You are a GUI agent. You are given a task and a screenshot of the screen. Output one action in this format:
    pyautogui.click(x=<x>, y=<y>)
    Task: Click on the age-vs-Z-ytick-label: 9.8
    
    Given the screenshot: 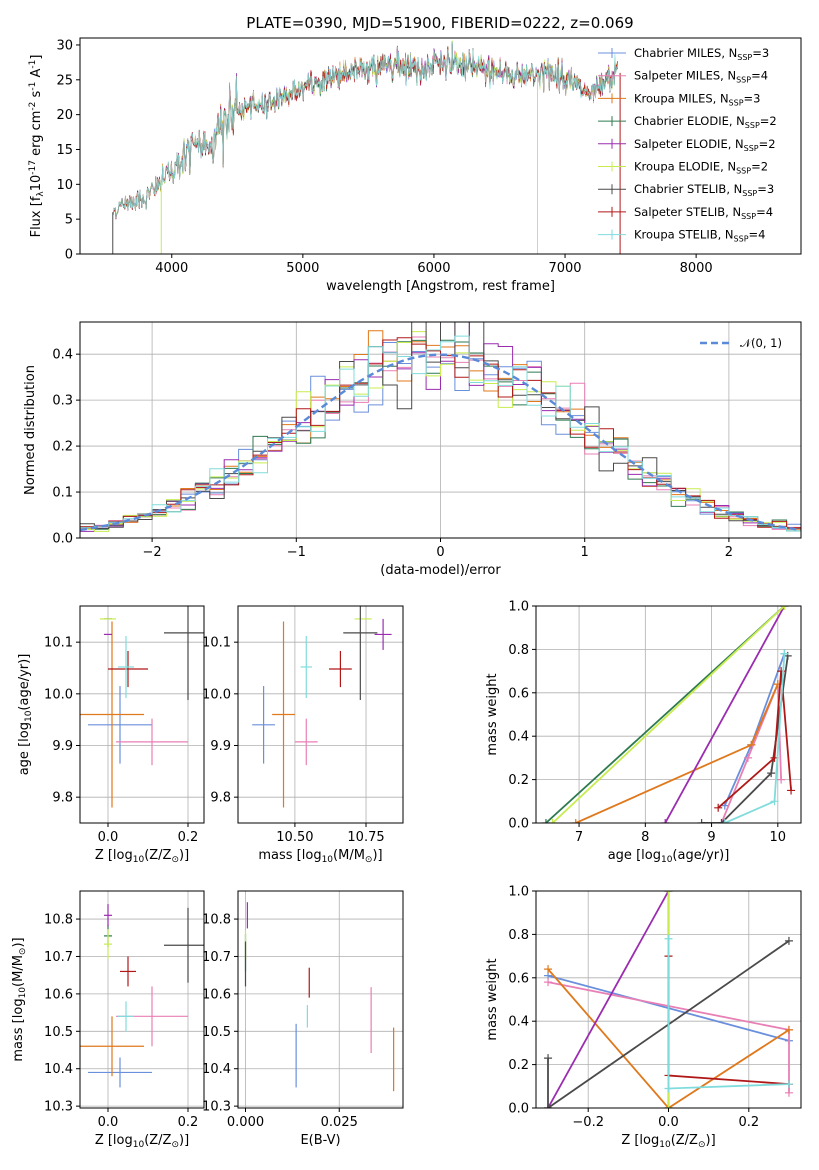 What is the action you would take?
    pyautogui.click(x=62, y=798)
    